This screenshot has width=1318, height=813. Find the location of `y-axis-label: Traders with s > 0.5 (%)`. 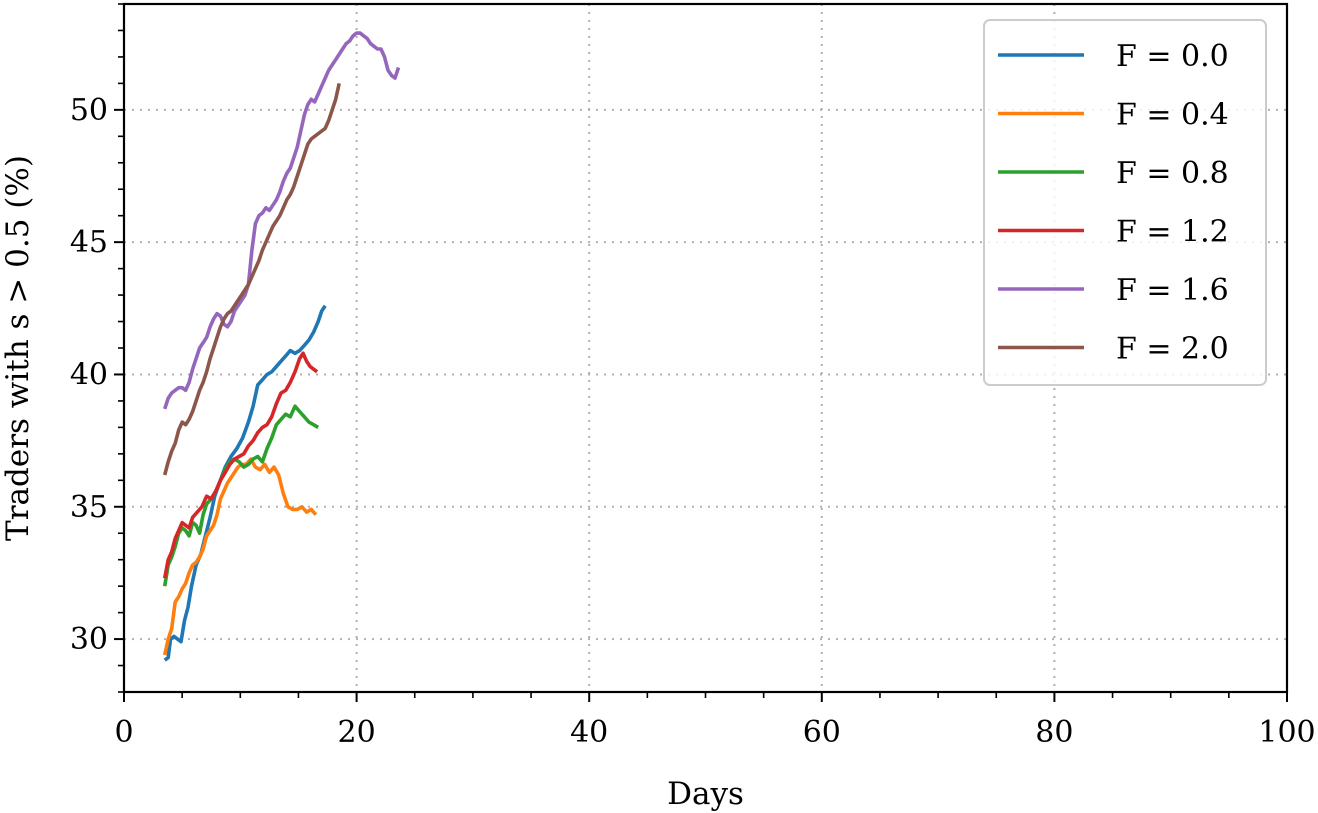

y-axis-label: Traders with s > 0.5 (%) is located at coordinates (18, 348).